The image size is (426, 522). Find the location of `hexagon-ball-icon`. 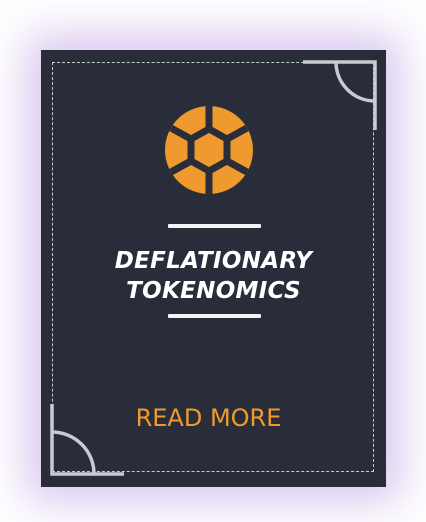

hexagon-ball-icon is located at coordinates (209, 150).